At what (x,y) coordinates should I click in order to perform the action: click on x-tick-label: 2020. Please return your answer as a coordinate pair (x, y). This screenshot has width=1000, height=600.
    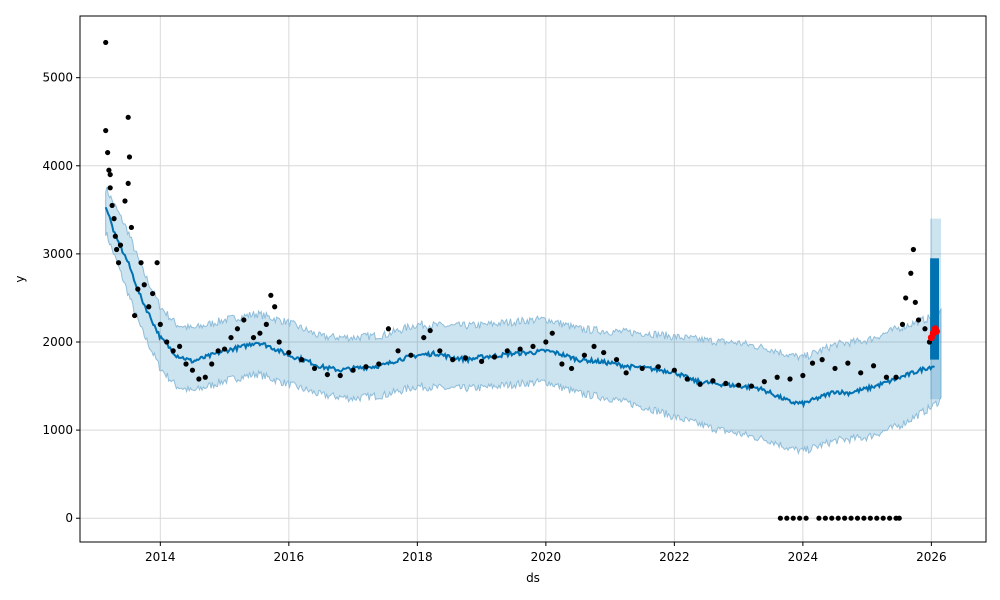
    Looking at the image, I should click on (546, 557).